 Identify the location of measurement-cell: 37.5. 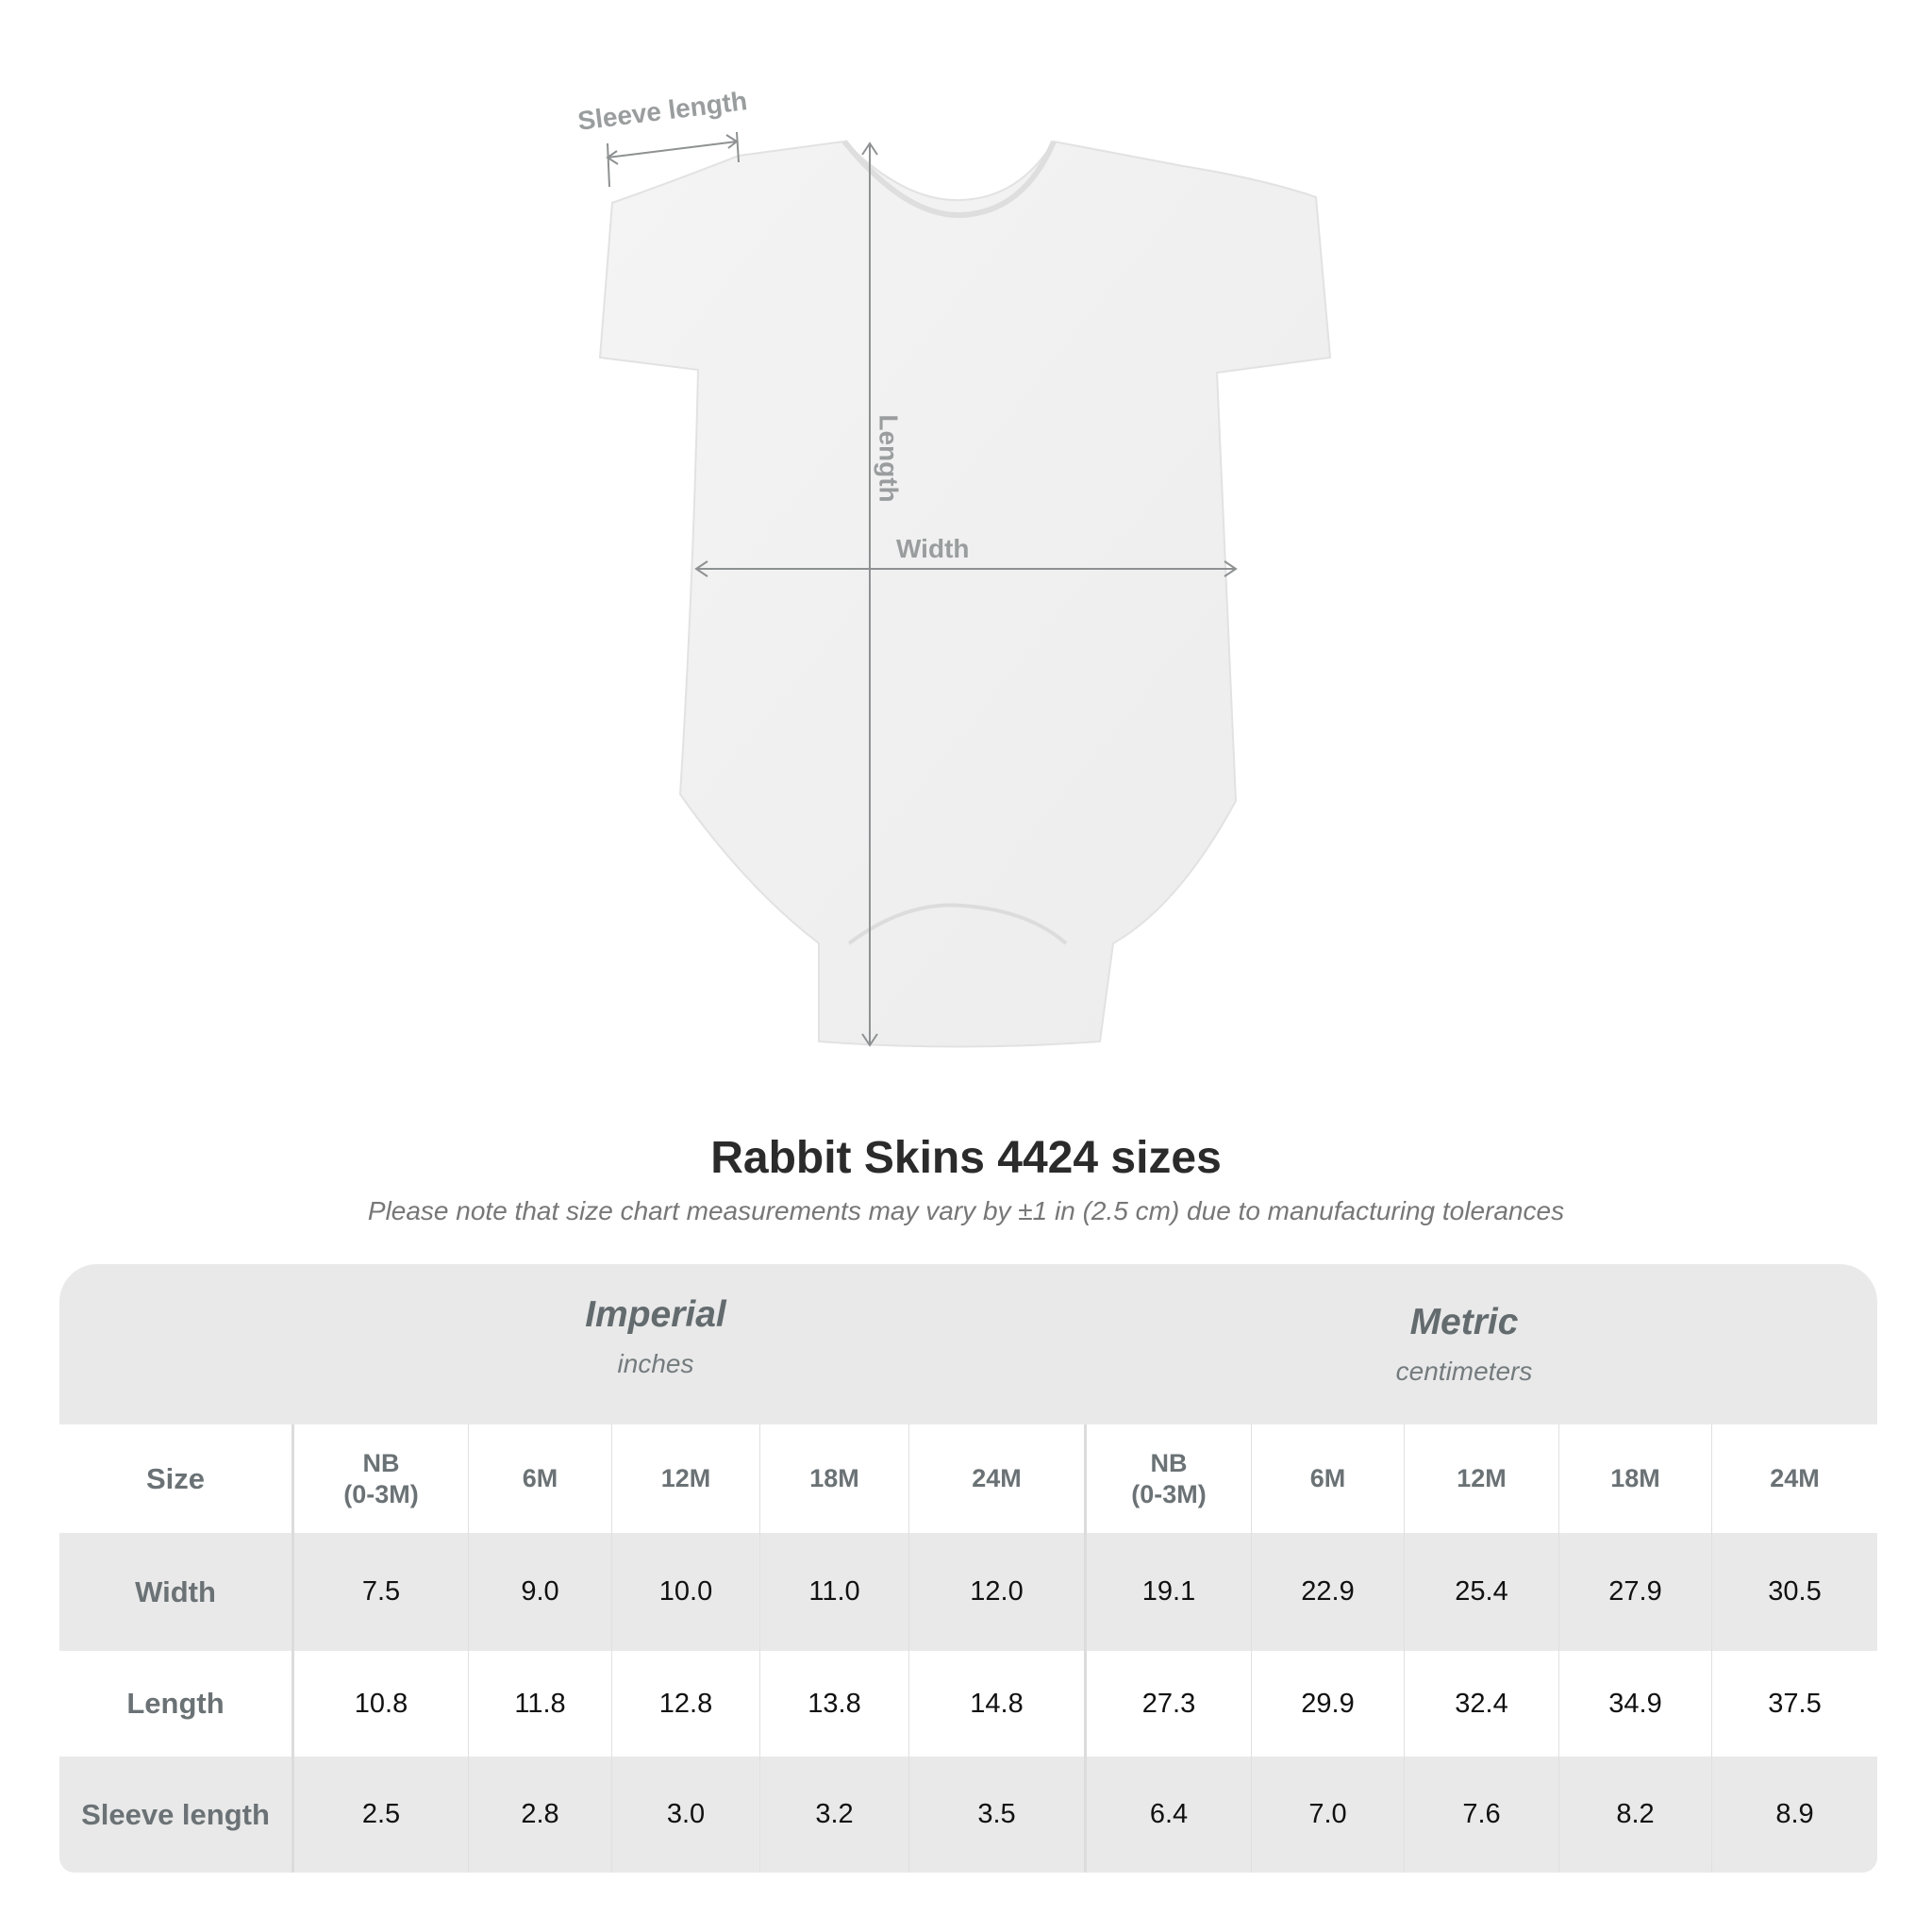
(1794, 1704).